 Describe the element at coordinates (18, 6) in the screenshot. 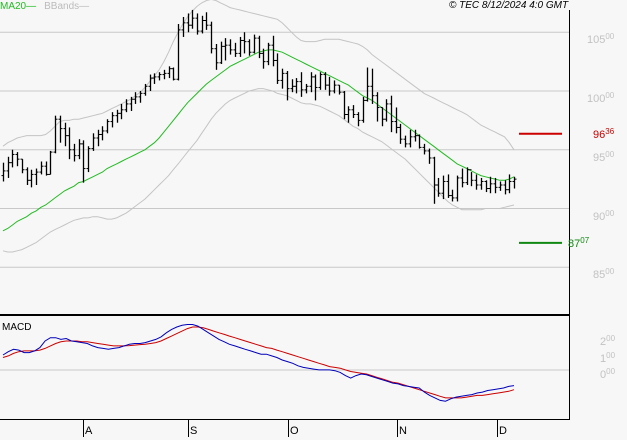

I see `legend-ma20: MA20—` at that location.